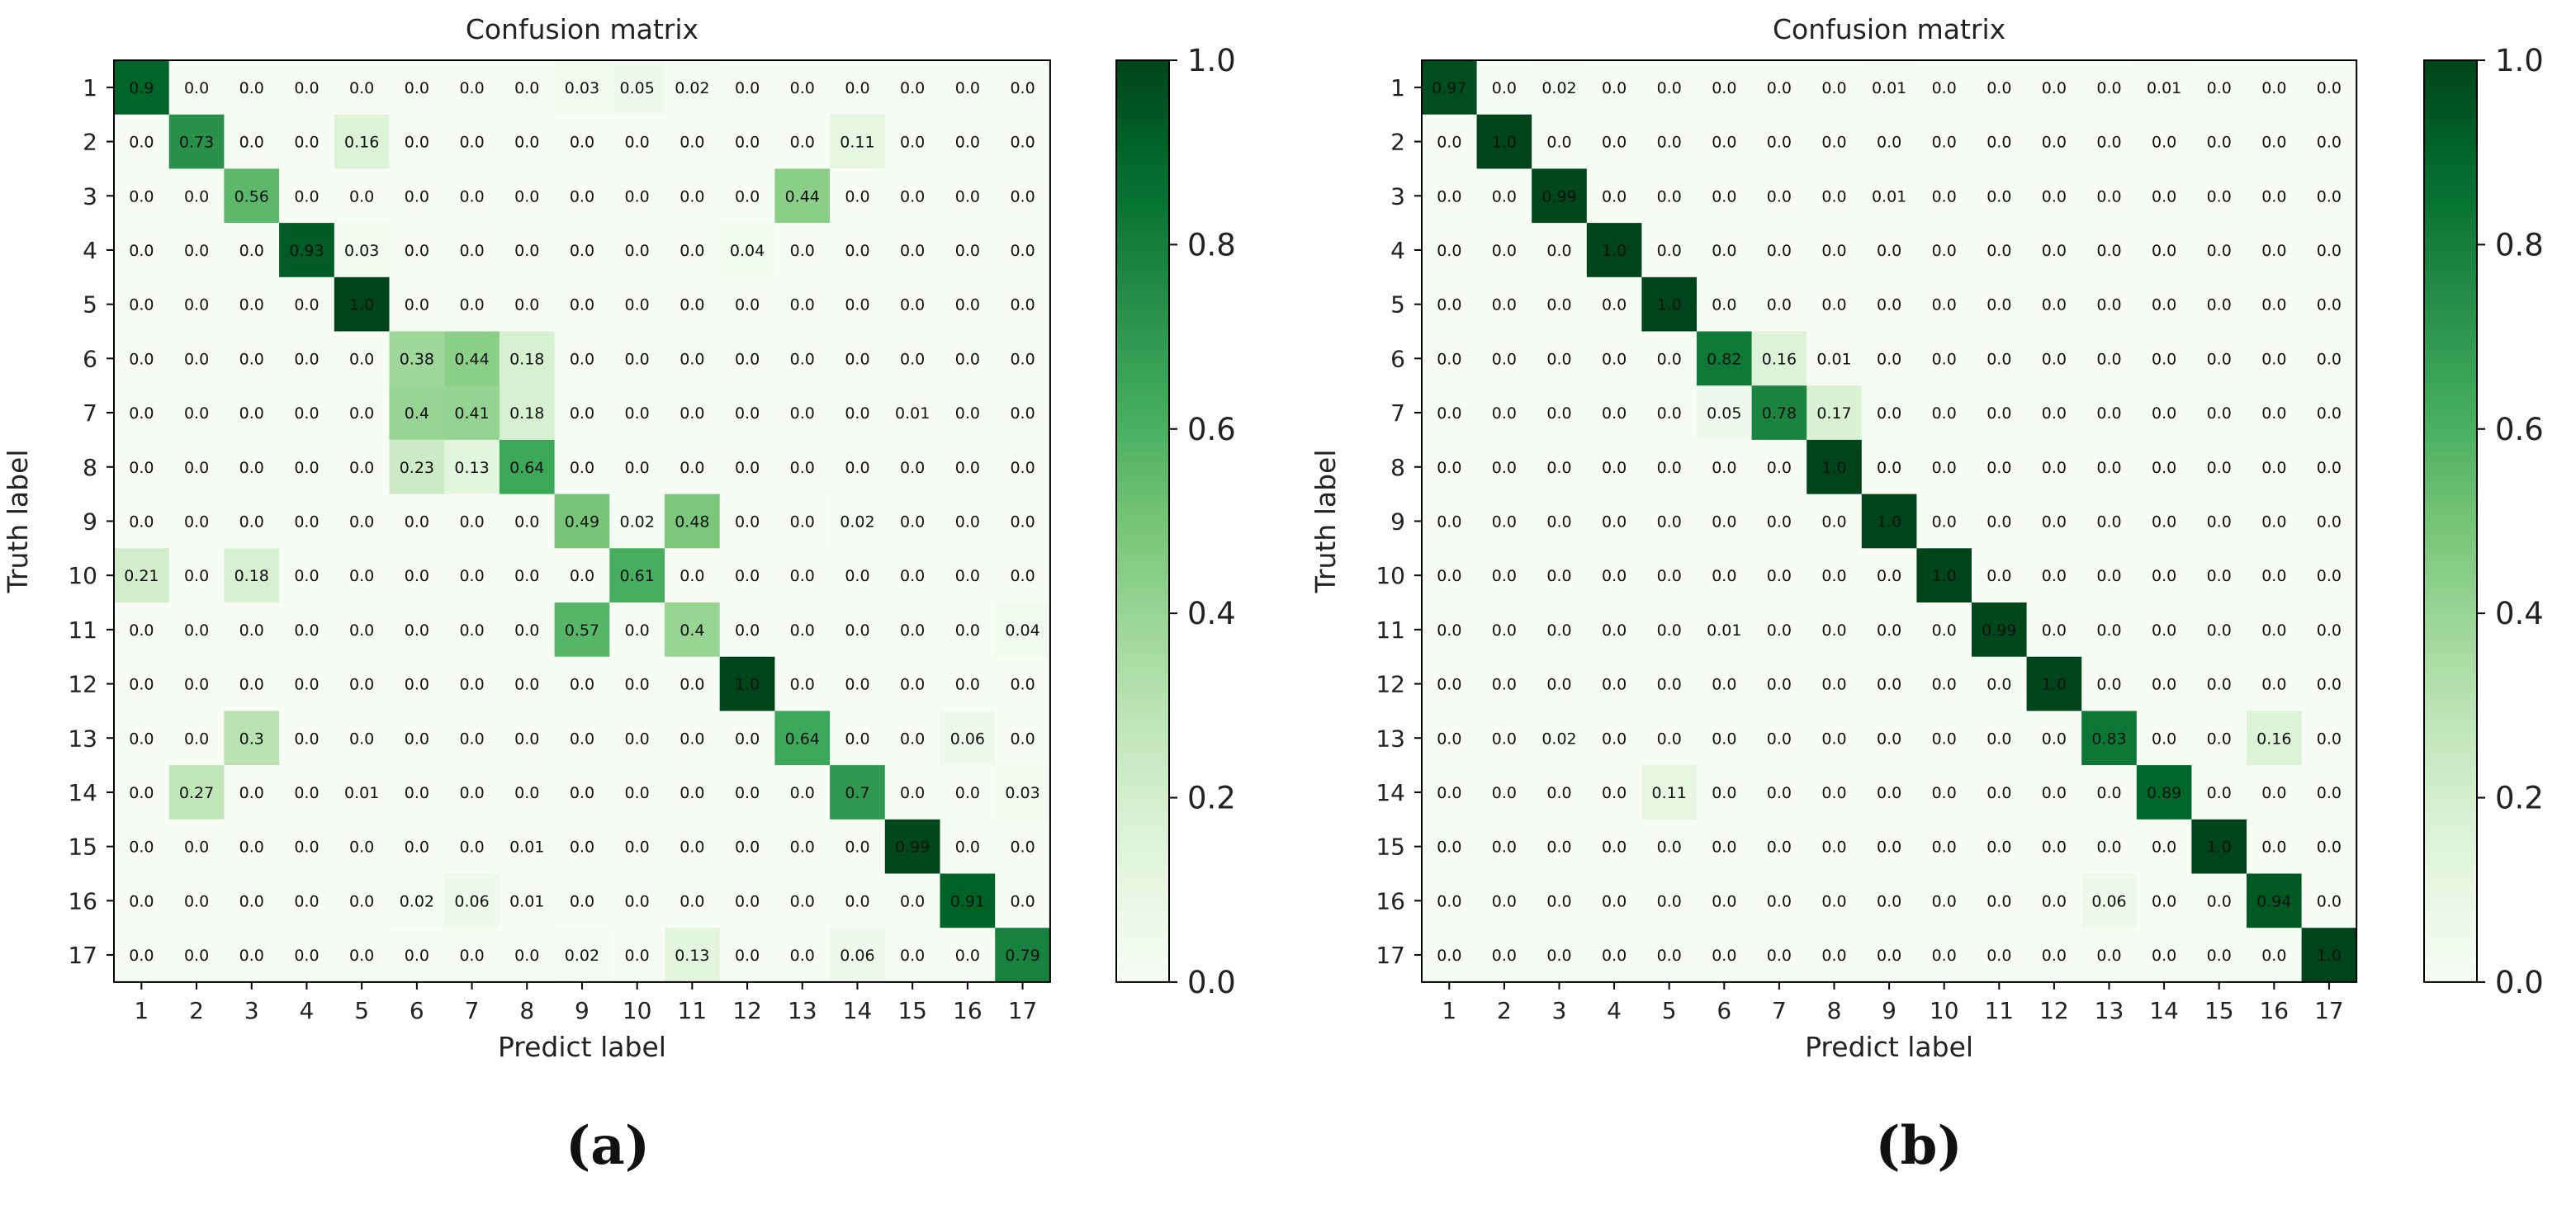 The width and height of the screenshot is (2576, 1219). Describe the element at coordinates (692, 88) in the screenshot. I see `cell-value-label: 0.02` at that location.